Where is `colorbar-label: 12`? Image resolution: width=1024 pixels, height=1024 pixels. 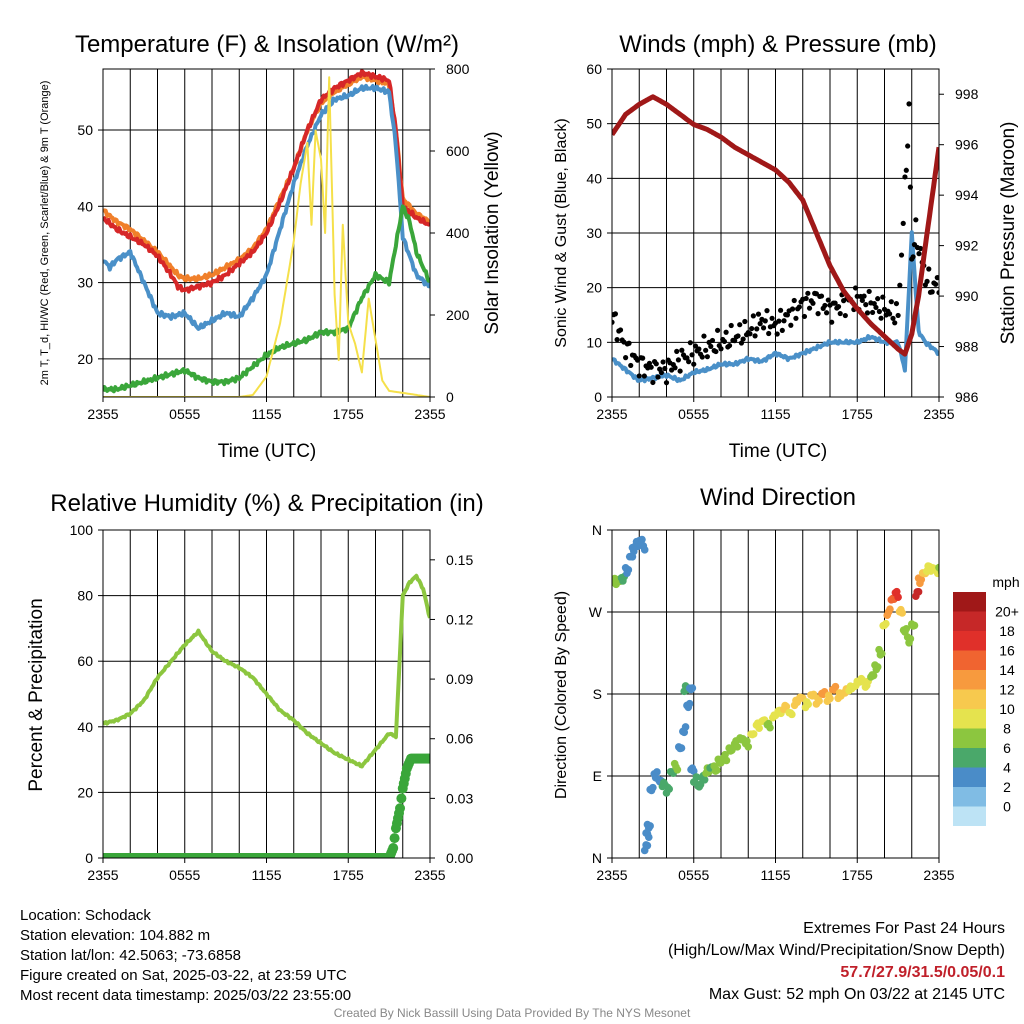 colorbar-label: 12 is located at coordinates (1007, 690).